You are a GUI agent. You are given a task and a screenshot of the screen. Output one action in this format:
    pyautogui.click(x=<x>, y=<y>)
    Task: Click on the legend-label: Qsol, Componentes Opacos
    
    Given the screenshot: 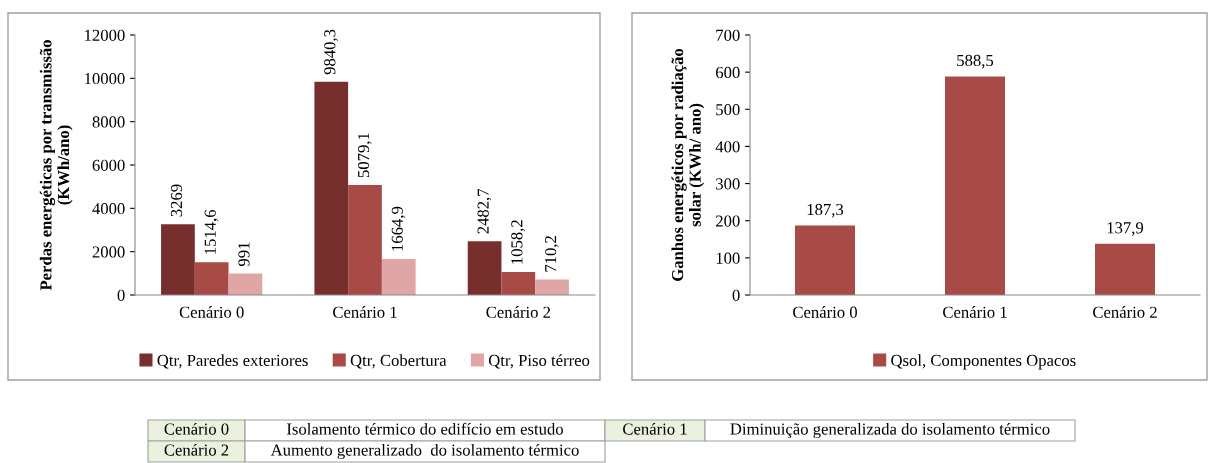 What is the action you would take?
    pyautogui.click(x=983, y=362)
    